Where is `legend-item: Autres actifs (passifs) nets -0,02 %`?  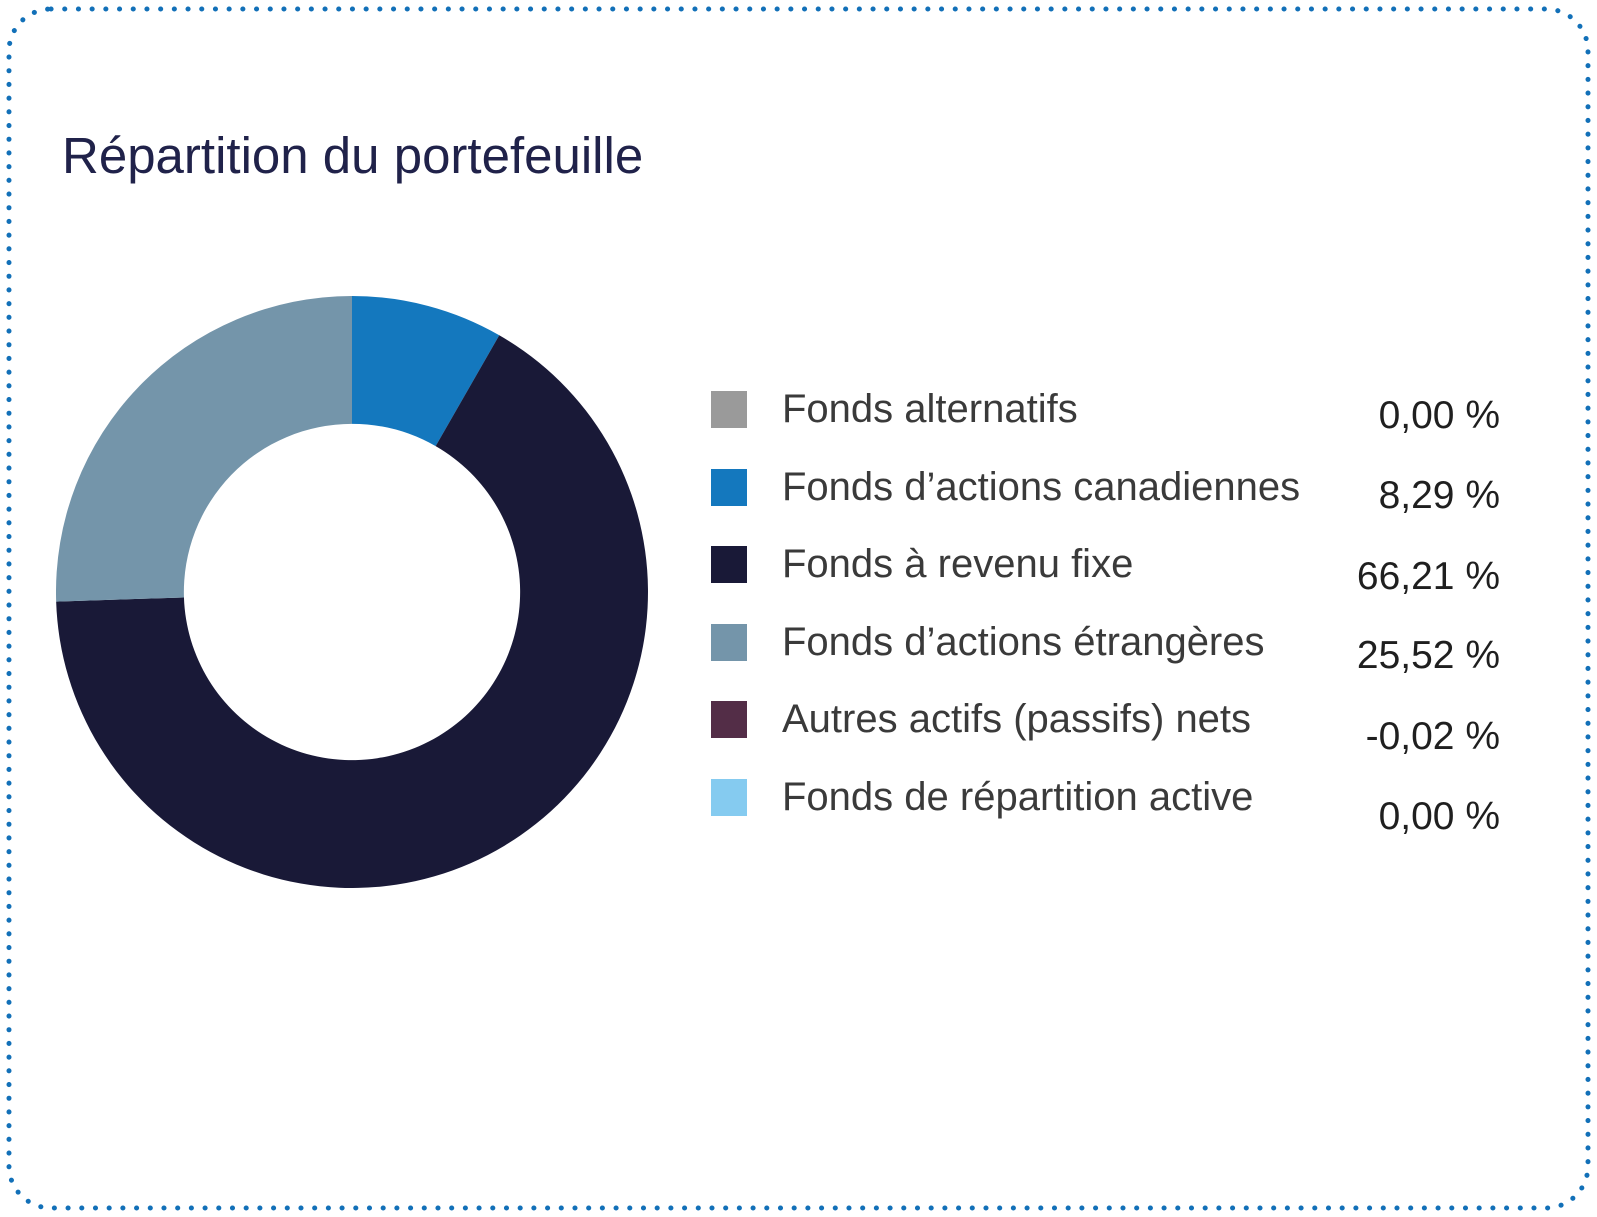 legend-item: Autres actifs (passifs) nets -0,02 % is located at coordinates (1105, 720).